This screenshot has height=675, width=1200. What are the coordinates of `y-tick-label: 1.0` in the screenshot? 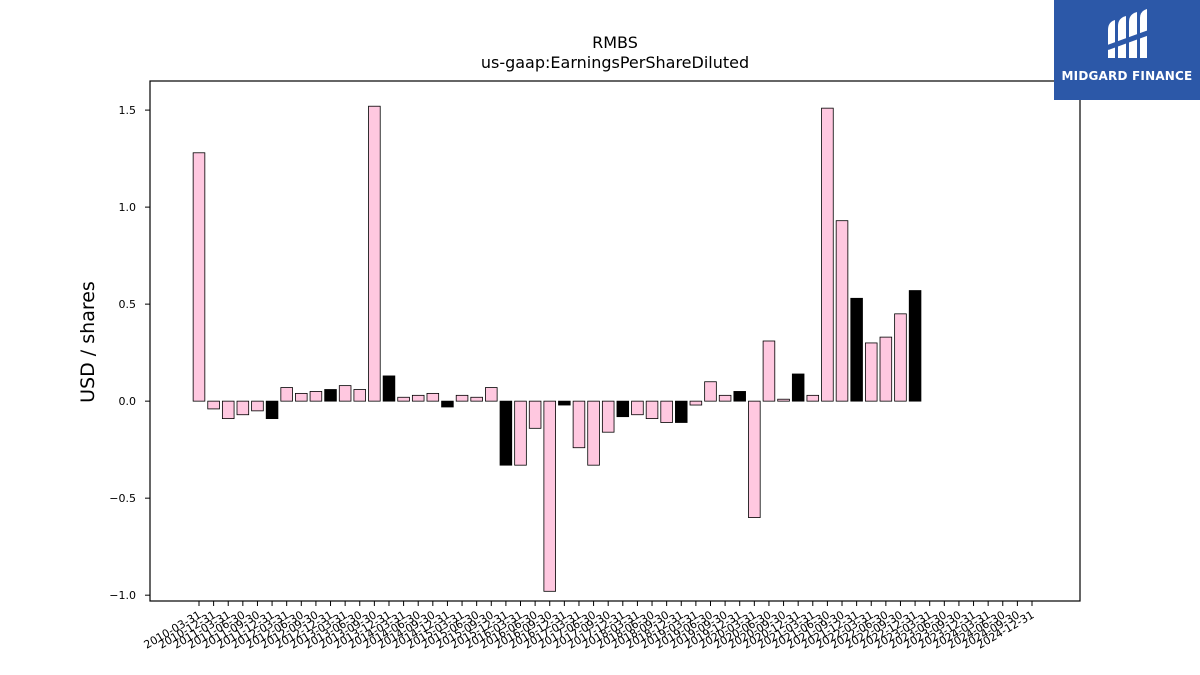 It's located at (128, 207).